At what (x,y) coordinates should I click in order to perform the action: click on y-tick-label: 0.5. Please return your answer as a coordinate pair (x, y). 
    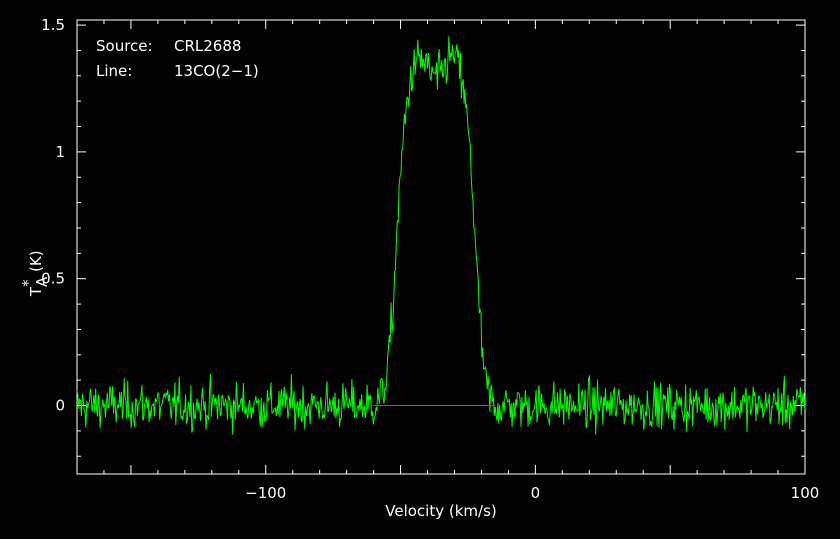
    Looking at the image, I should click on (53, 279).